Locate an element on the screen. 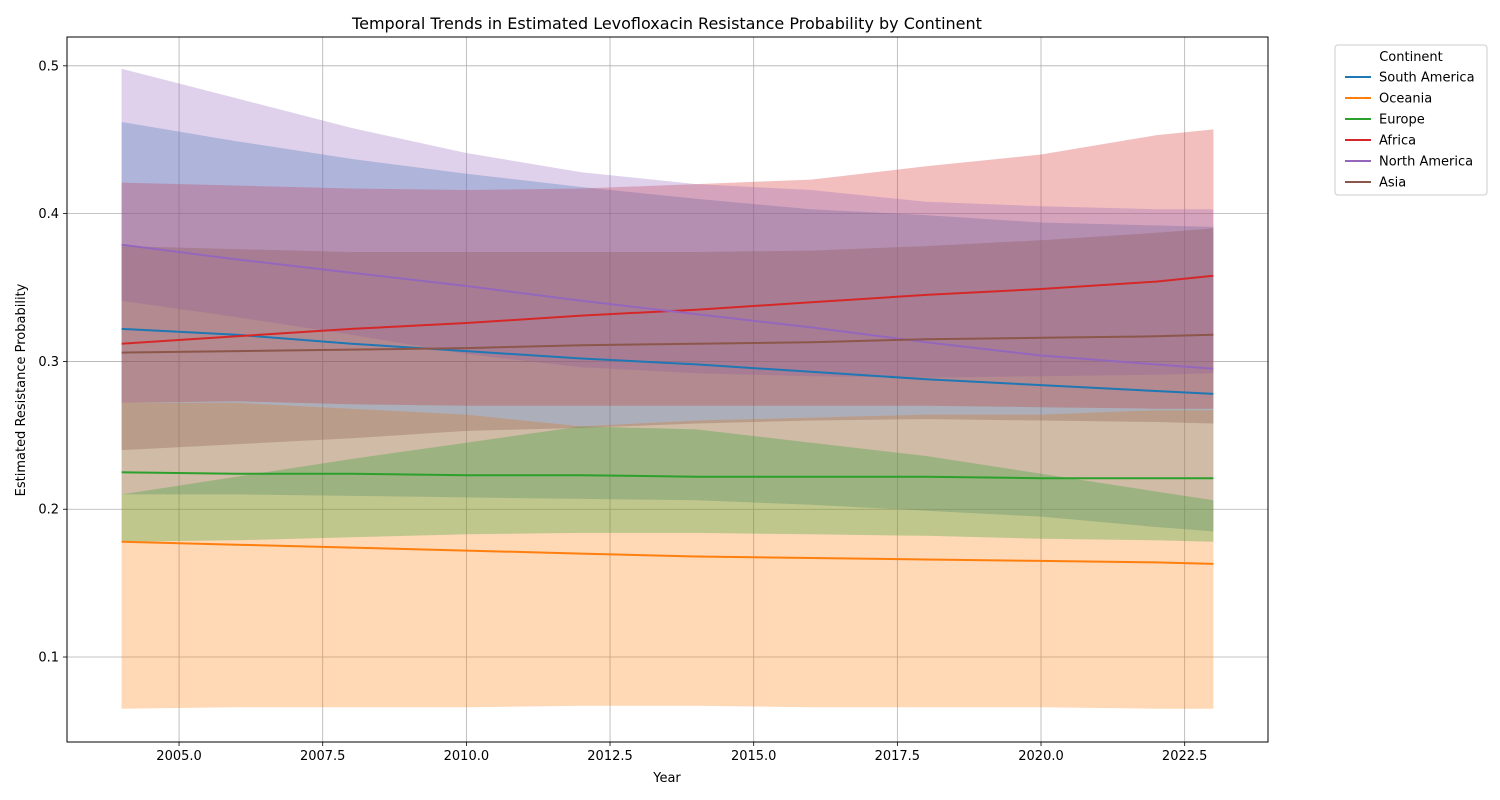 The height and width of the screenshot is (800, 1500). line-europe is located at coordinates (667, 475).